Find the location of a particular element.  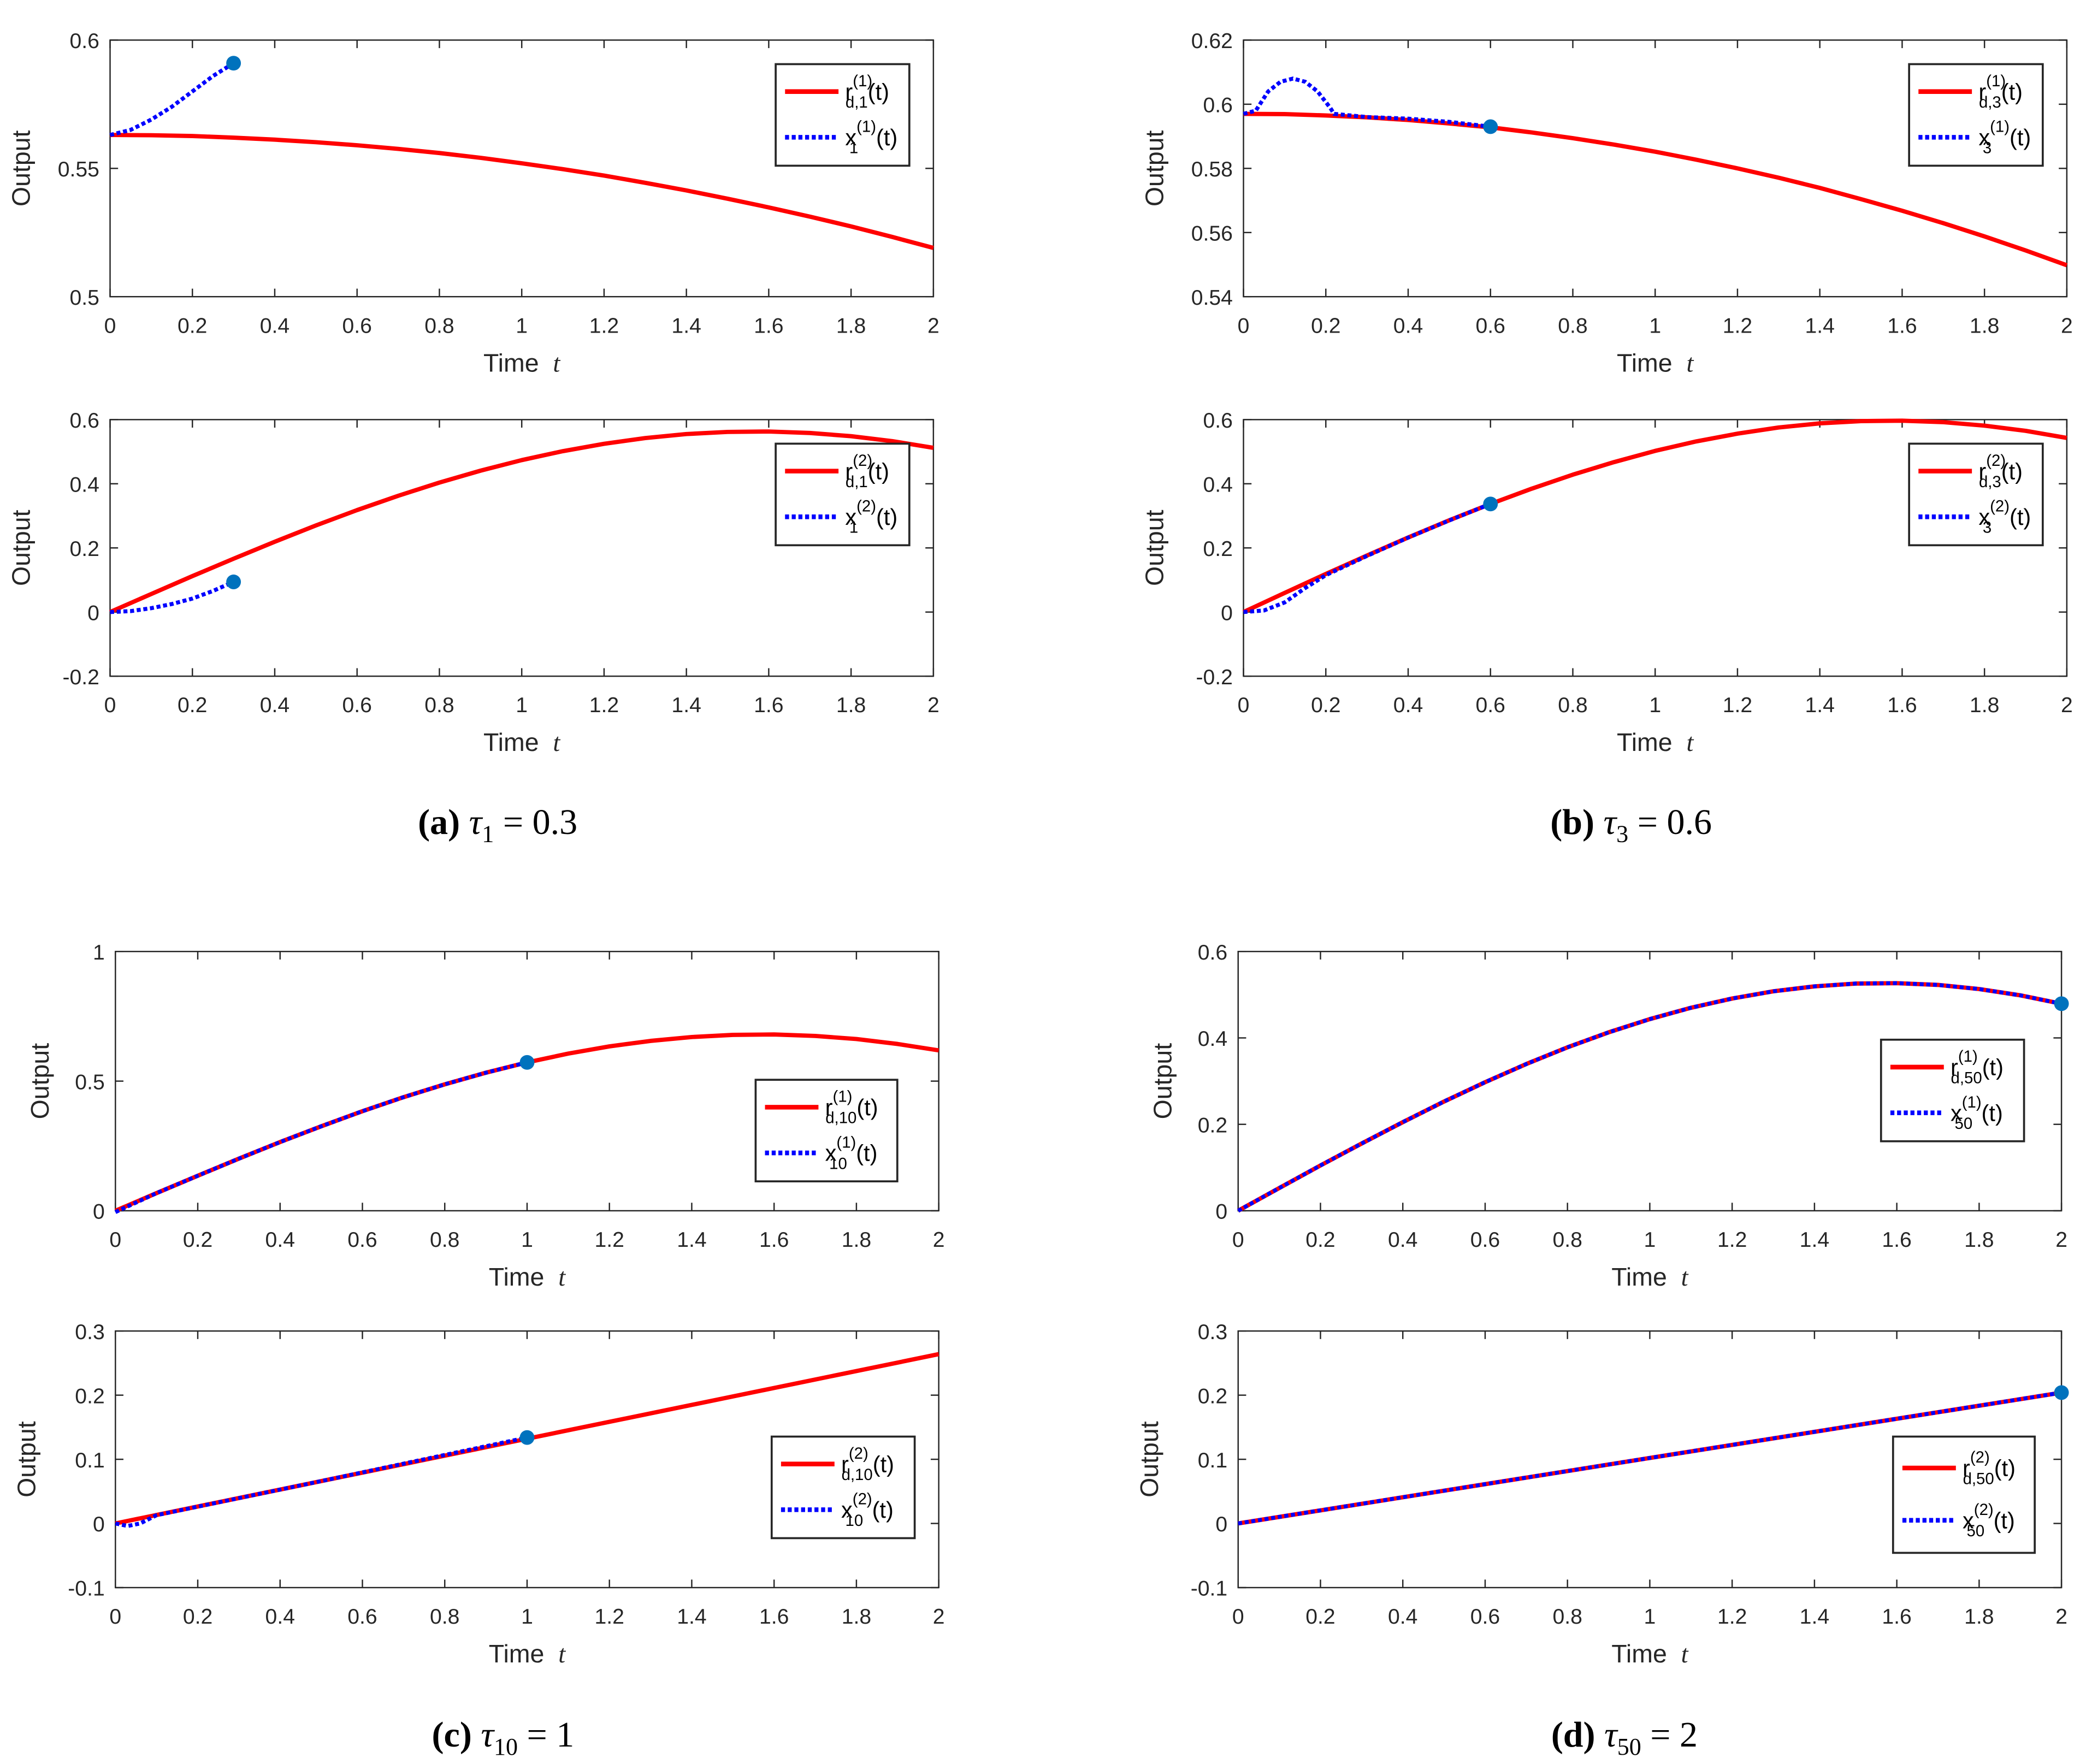

y-tick-label: 0.55 is located at coordinates (78, 169).